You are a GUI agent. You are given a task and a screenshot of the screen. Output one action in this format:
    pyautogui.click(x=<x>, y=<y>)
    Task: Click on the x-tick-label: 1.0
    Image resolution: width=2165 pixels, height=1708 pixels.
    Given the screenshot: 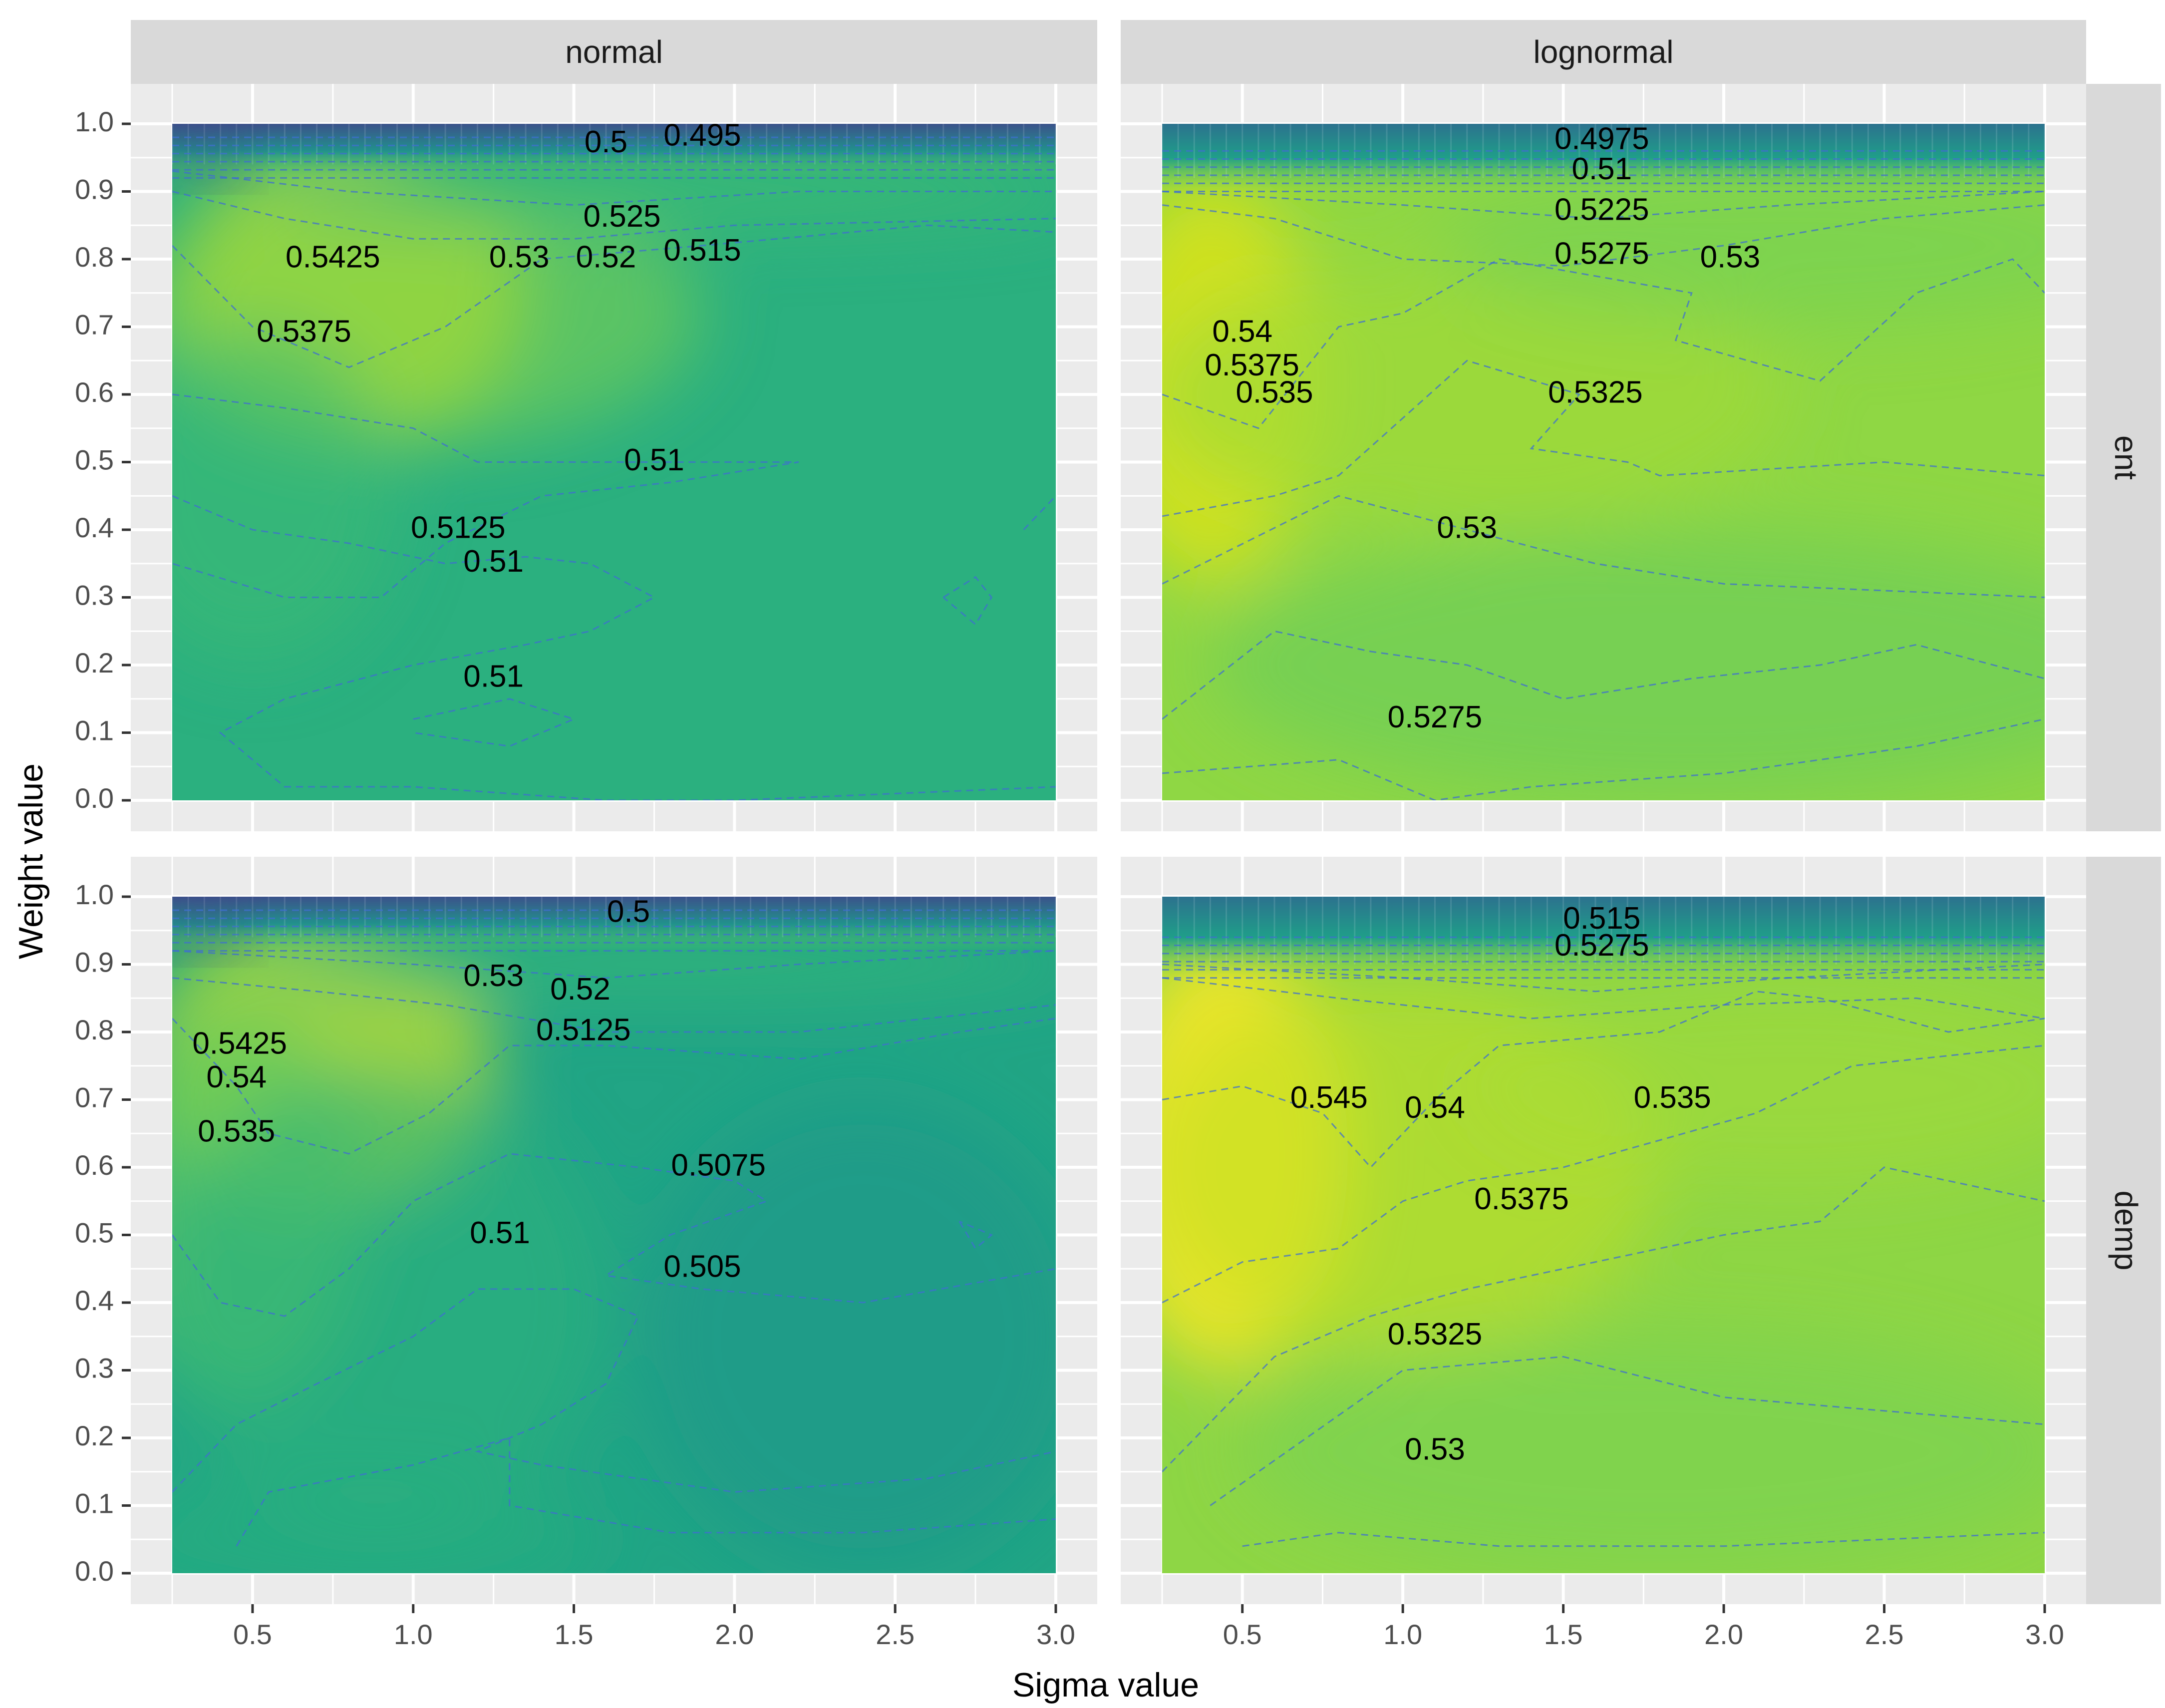 What is the action you would take?
    pyautogui.click(x=1402, y=1634)
    